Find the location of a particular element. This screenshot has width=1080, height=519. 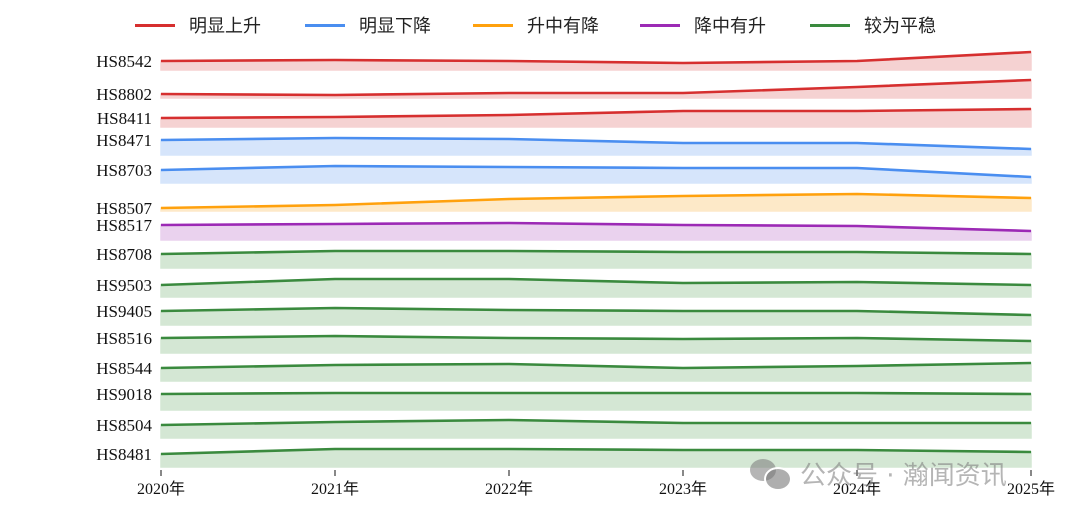

x-tick-label: 2022年 is located at coordinates (509, 489).